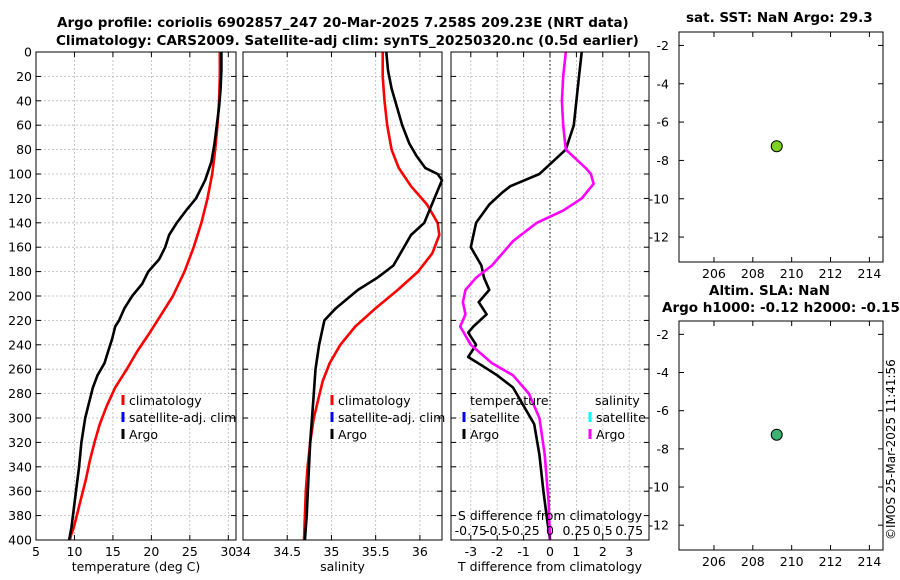 Image resolution: width=900 pixels, height=580 pixels. What do you see at coordinates (576, 530) in the screenshot?
I see `x-tick-label-salinity: 0.25` at bounding box center [576, 530].